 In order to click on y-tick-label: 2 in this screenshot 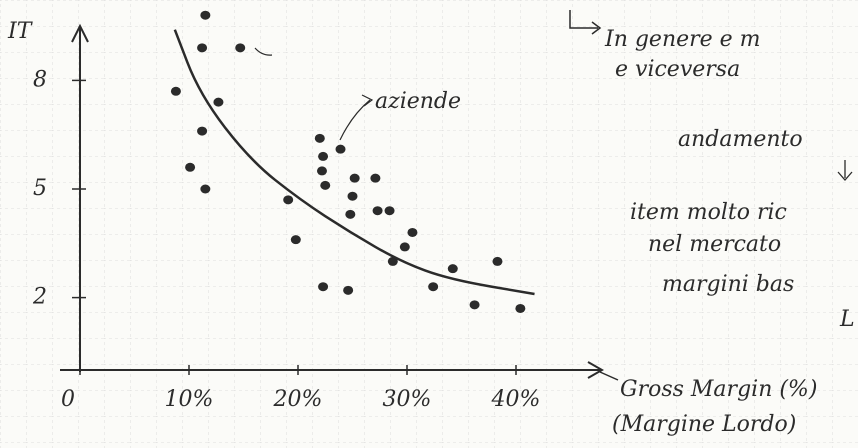, I will do `click(39, 297)`.